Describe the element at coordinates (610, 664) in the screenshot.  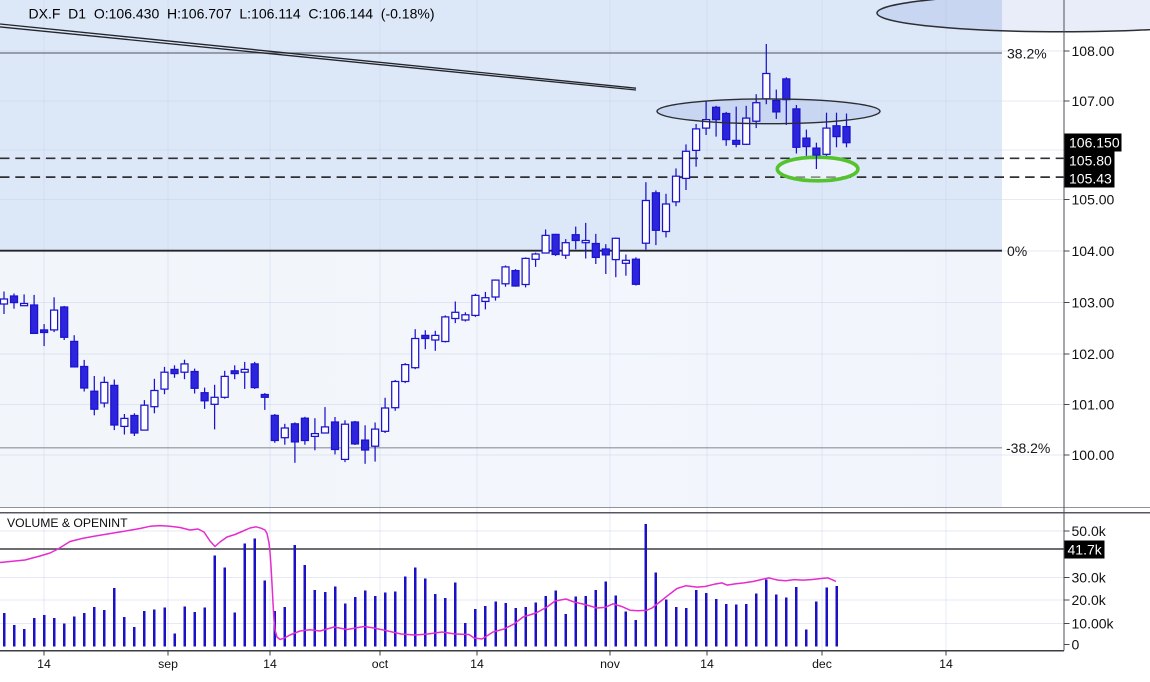
I see `svg-text: nov` at that location.